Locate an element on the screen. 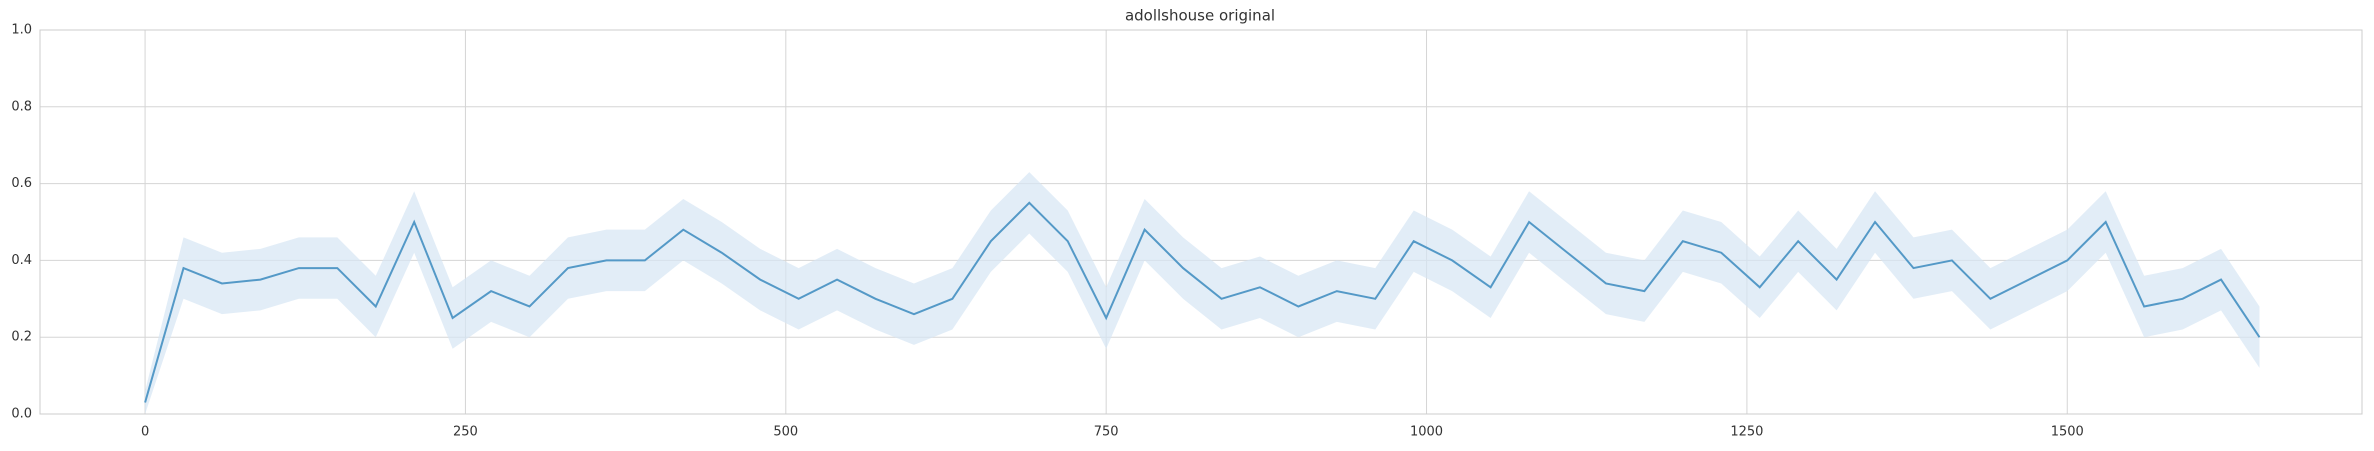 This screenshot has height=451, width=2374. y-tick-label: 0.4 is located at coordinates (21, 260).